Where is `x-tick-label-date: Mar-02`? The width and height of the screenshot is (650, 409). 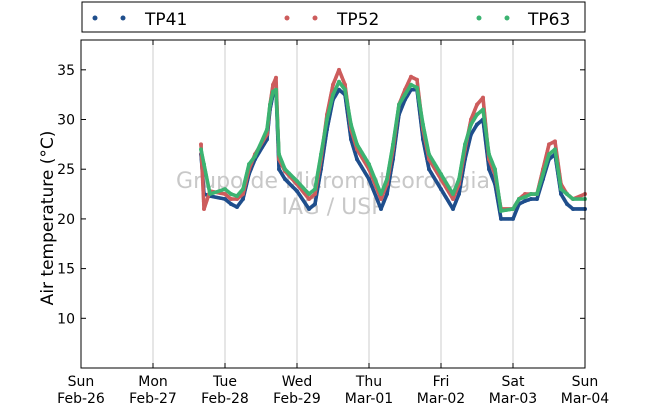
x-tick-label-date: Mar-02 is located at coordinates (441, 399).